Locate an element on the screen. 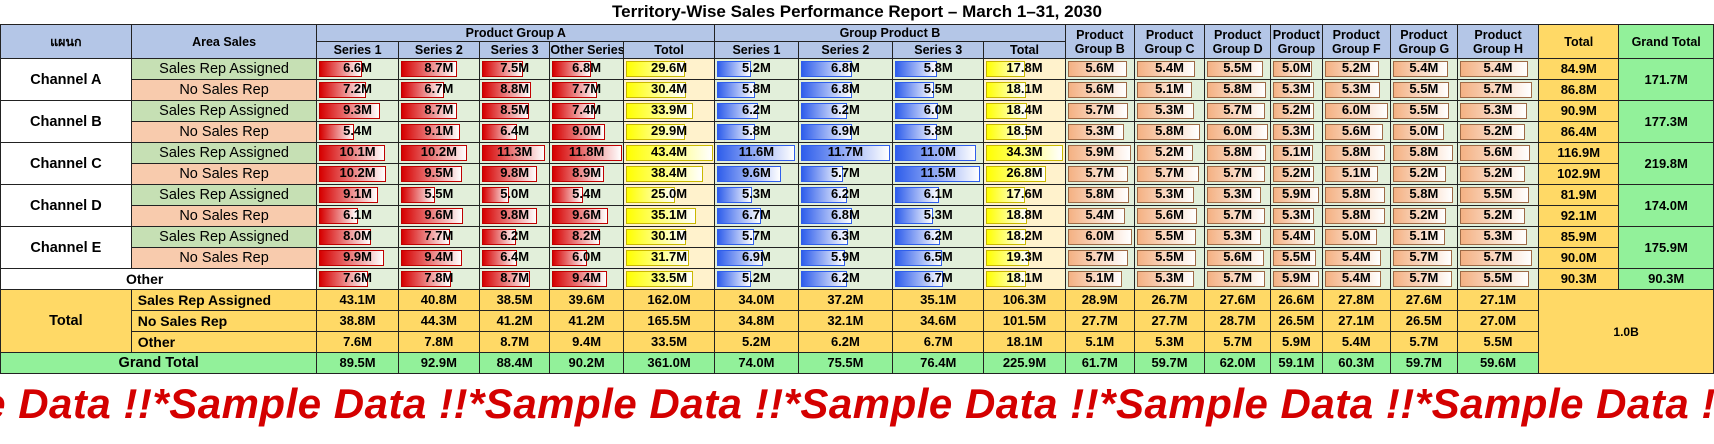  product-group-value: 5.3M is located at coordinates (1169, 279).